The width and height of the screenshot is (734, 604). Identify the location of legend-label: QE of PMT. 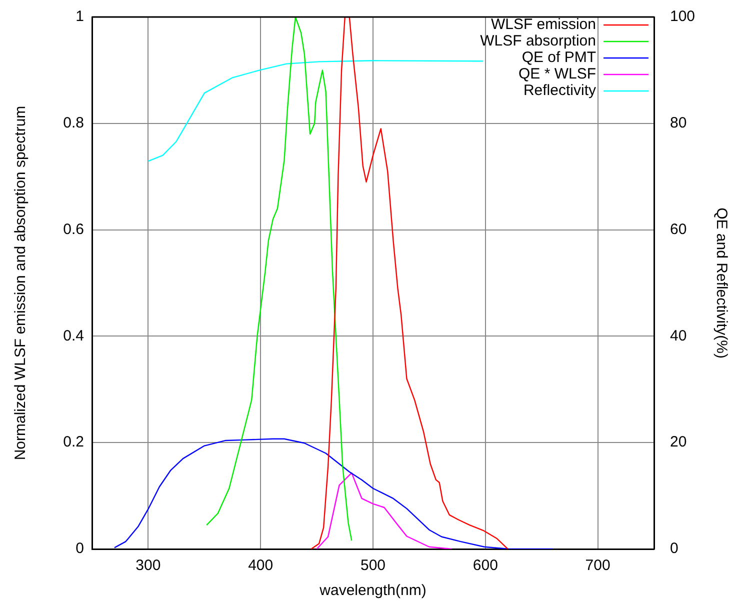
(559, 57).